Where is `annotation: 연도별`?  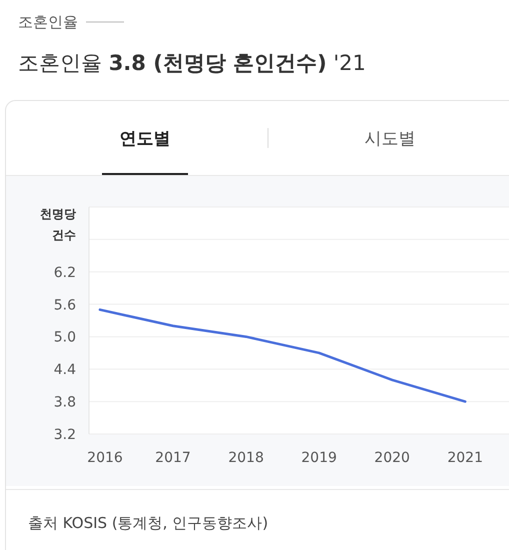
annotation: 연도별 is located at coordinates (145, 139).